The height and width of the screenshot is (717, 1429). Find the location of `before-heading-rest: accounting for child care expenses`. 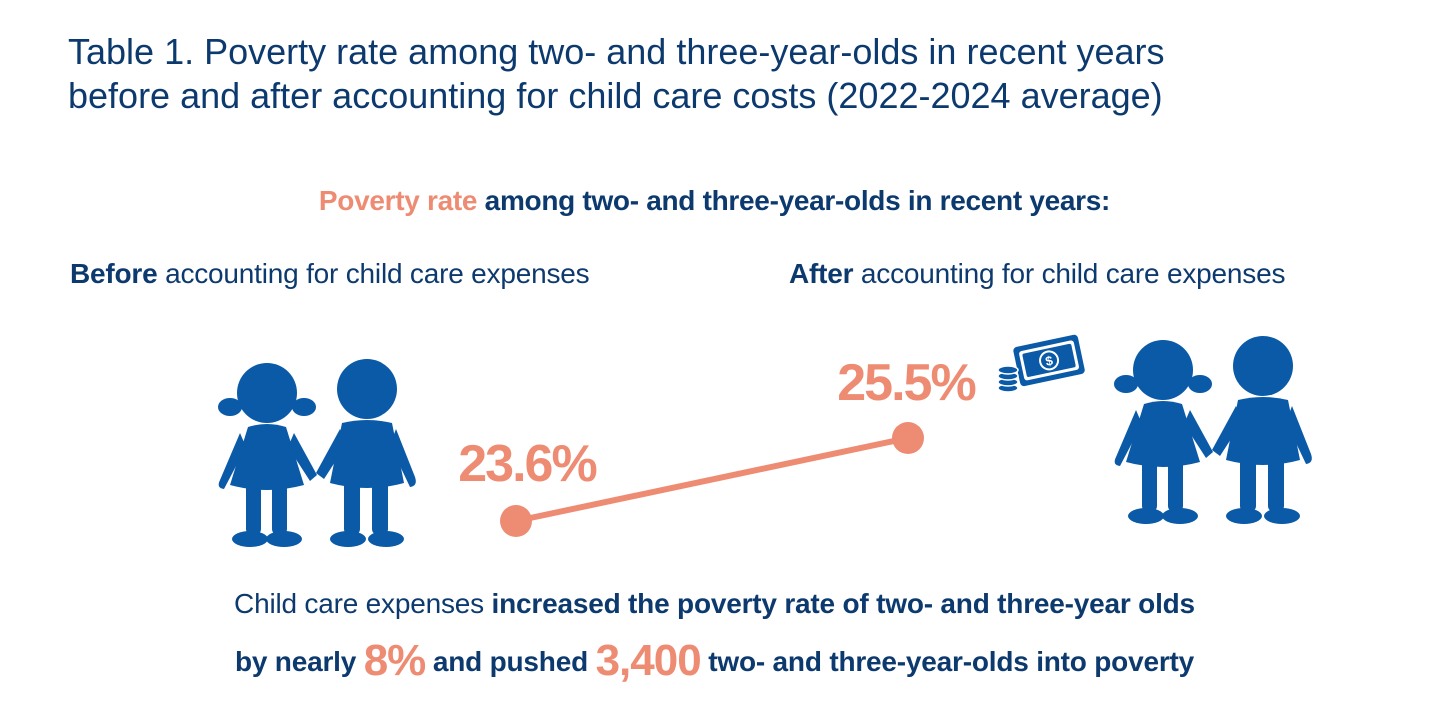

before-heading-rest: accounting for child care expenses is located at coordinates (373, 273).